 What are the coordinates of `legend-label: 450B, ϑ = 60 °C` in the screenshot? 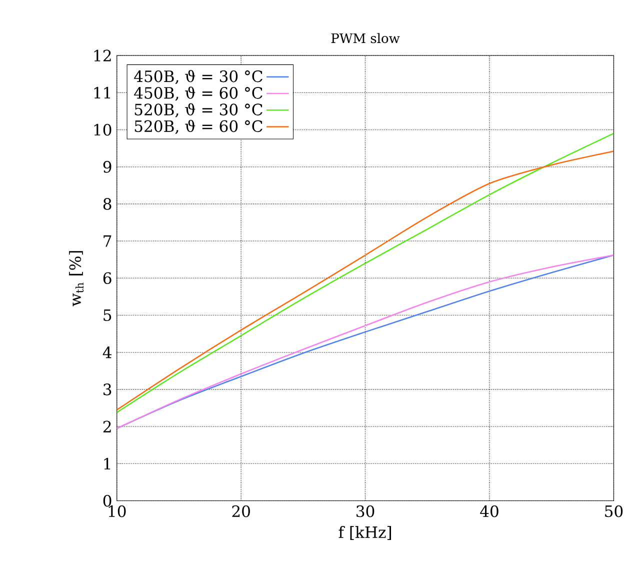 It's located at (198, 93).